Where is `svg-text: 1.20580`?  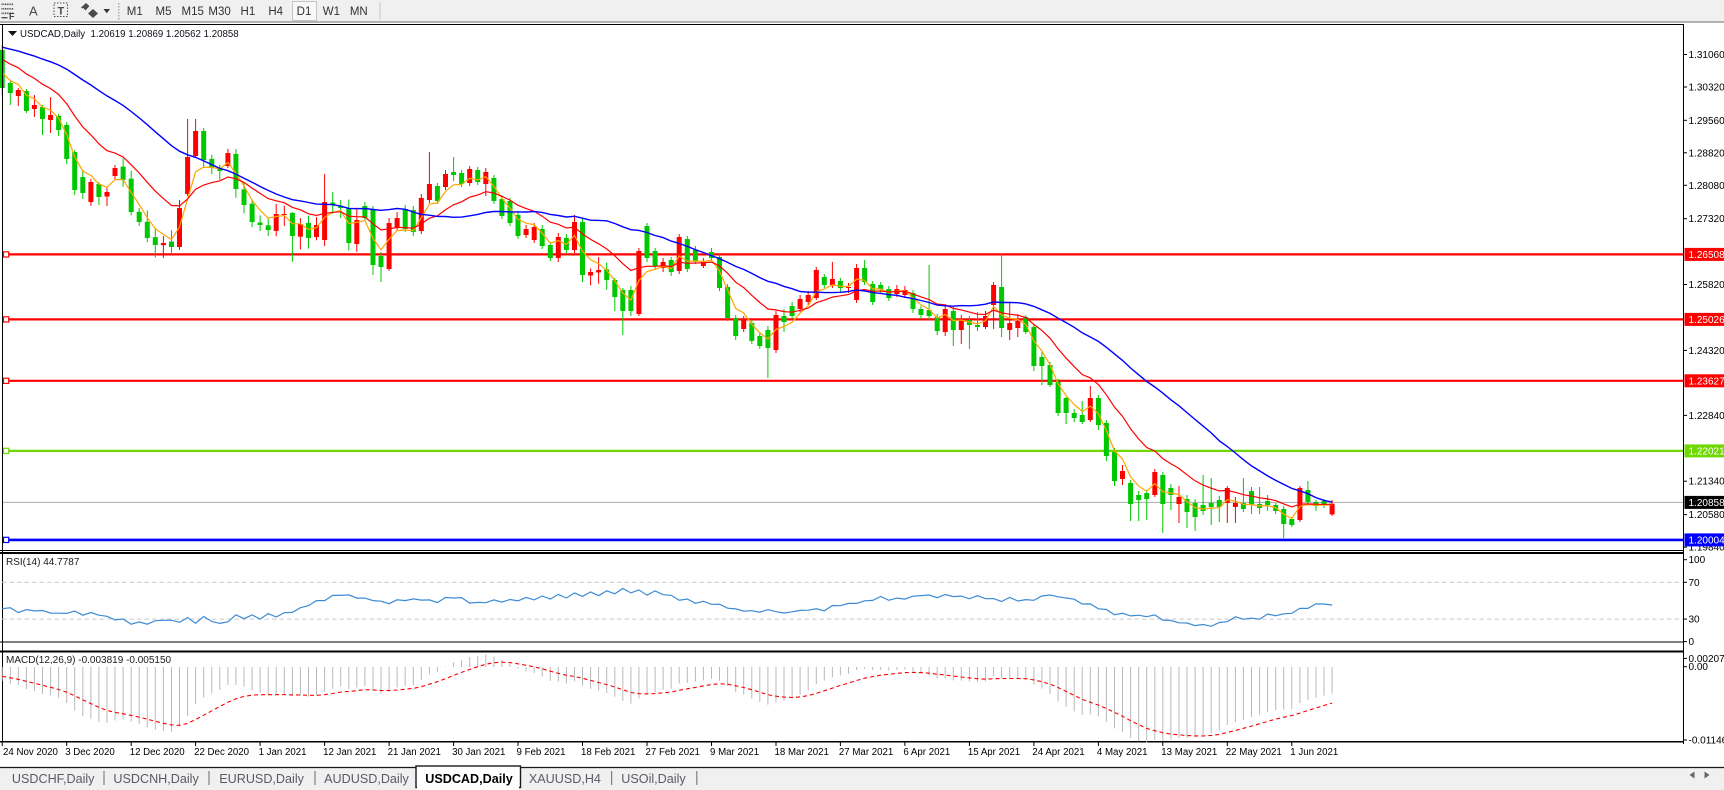 svg-text: 1.20580 is located at coordinates (1706, 515).